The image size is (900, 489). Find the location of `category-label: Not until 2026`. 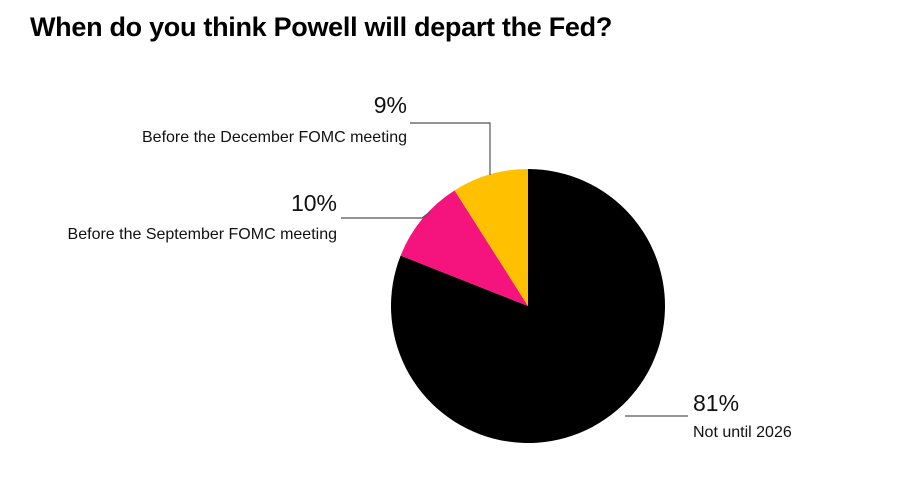

category-label: Not until 2026 is located at coordinates (742, 432).